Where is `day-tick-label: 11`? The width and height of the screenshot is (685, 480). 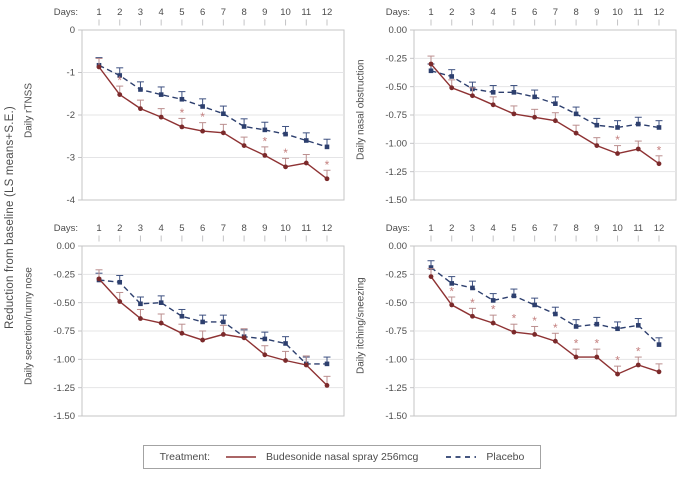
day-tick-label: 11 is located at coordinates (306, 228).